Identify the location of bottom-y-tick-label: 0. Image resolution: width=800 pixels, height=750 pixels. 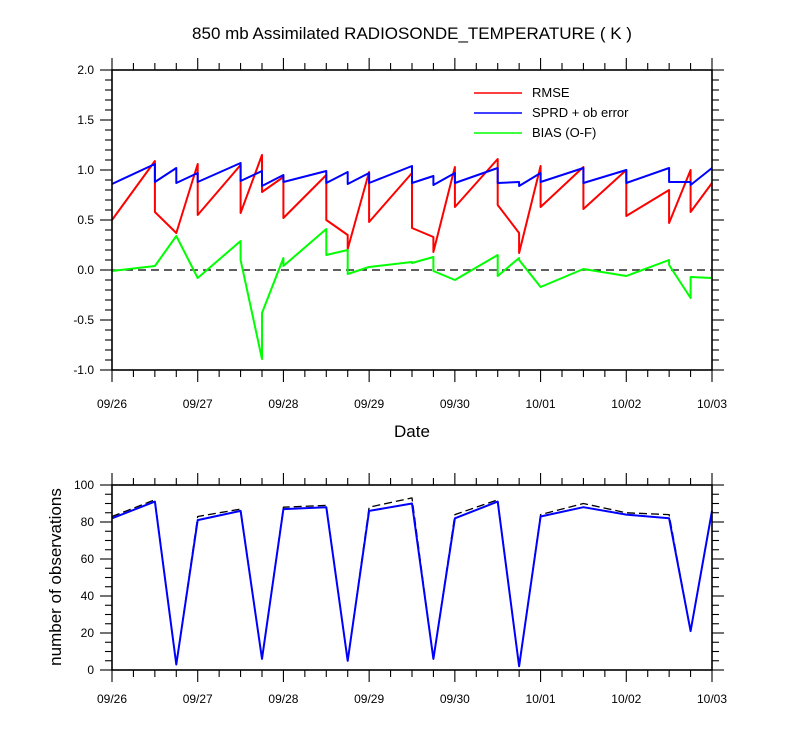
(90, 670).